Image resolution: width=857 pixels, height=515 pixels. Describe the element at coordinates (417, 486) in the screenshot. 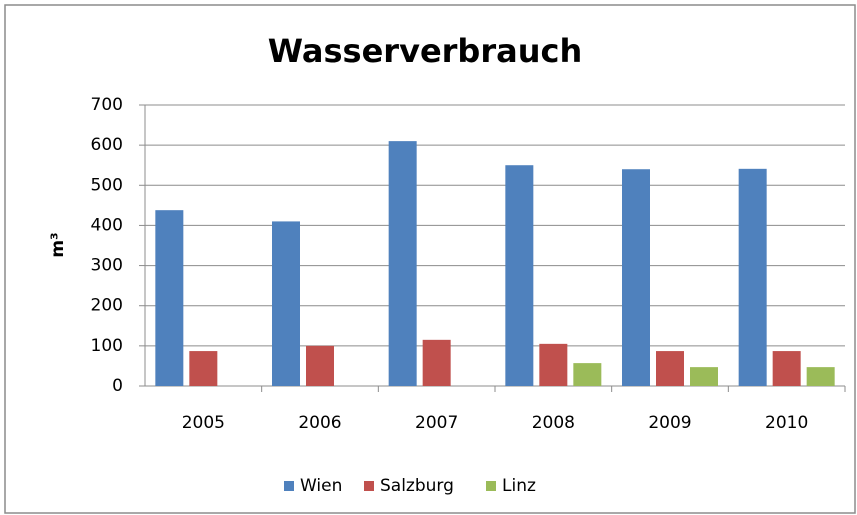

I see `legend-label: Salzburg` at that location.